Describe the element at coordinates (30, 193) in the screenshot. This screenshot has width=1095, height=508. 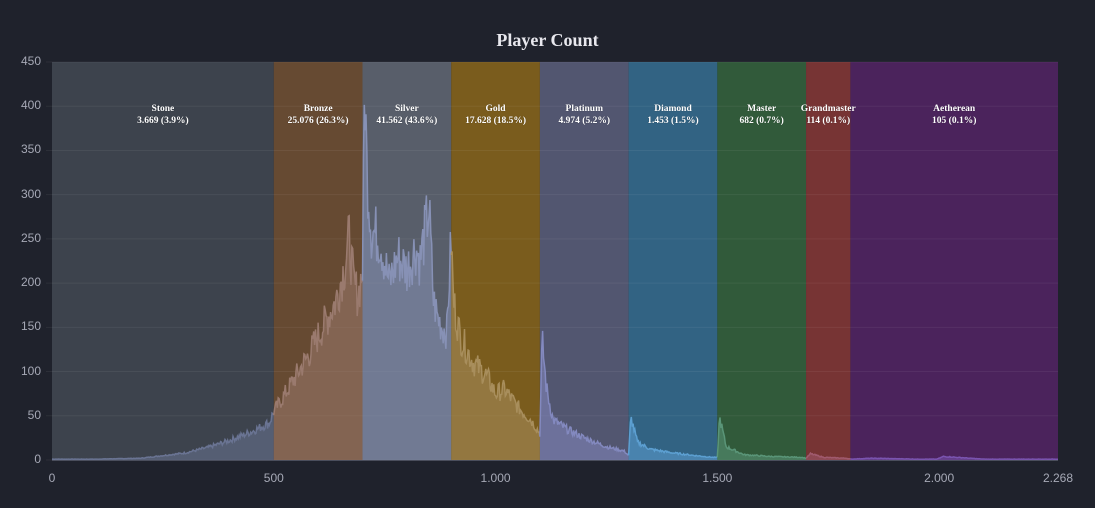
I see `y-tick-label: 300` at that location.